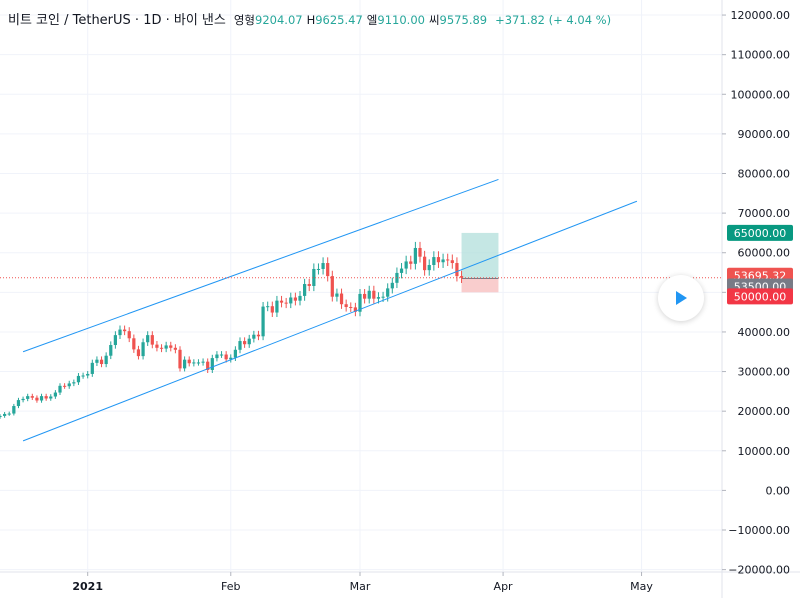  Describe the element at coordinates (480, 285) in the screenshot. I see `stop-loss-zone` at that location.